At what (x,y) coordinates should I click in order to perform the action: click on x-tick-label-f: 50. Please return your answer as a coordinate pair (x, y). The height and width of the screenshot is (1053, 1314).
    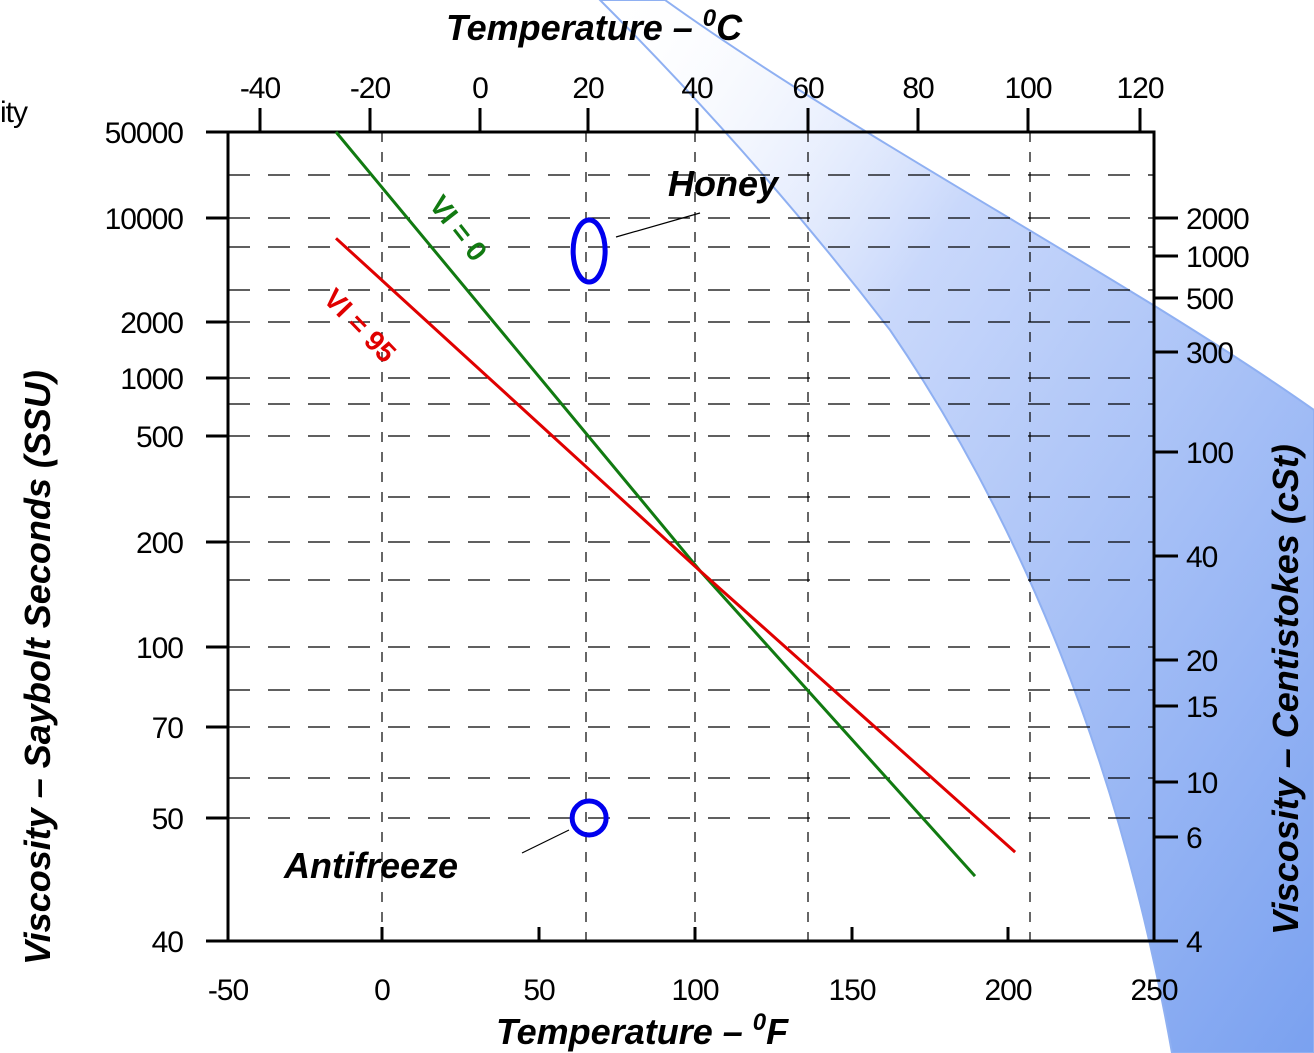
    Looking at the image, I should click on (539, 990).